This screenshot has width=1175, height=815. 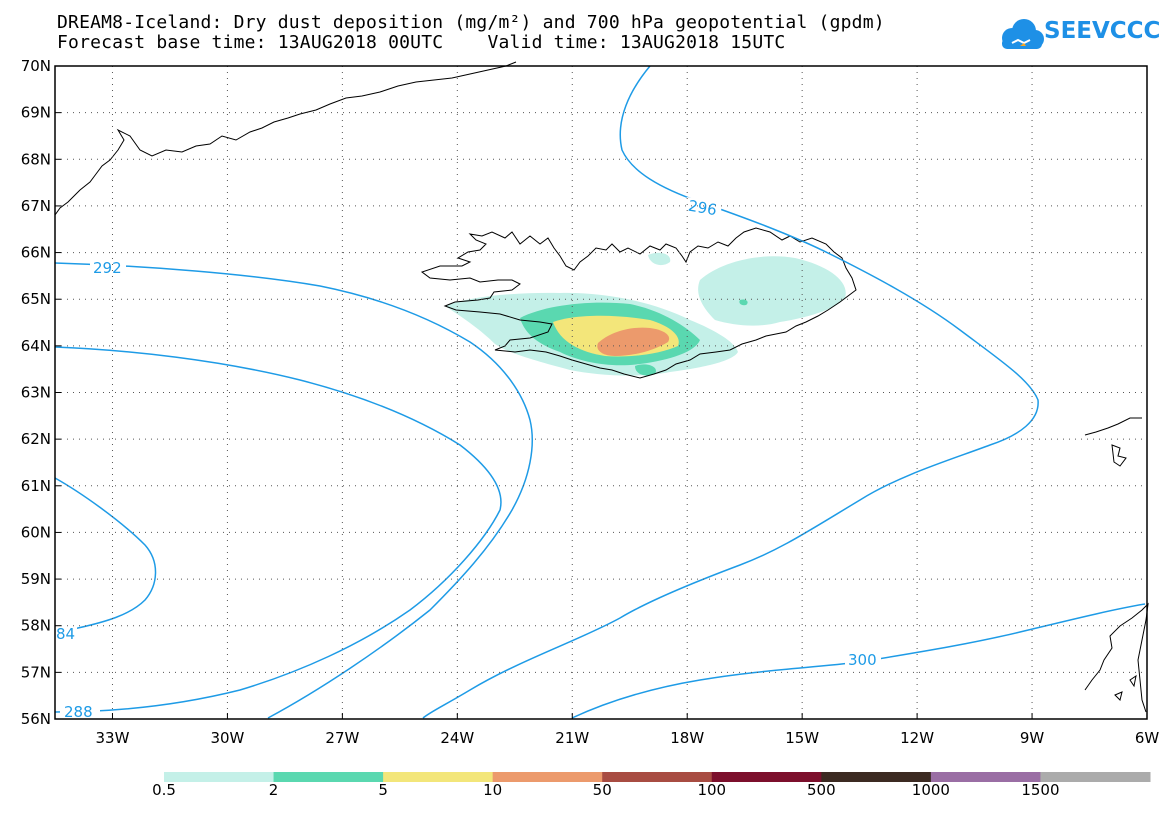 I want to click on lon-label: 27W, so click(x=342, y=738).